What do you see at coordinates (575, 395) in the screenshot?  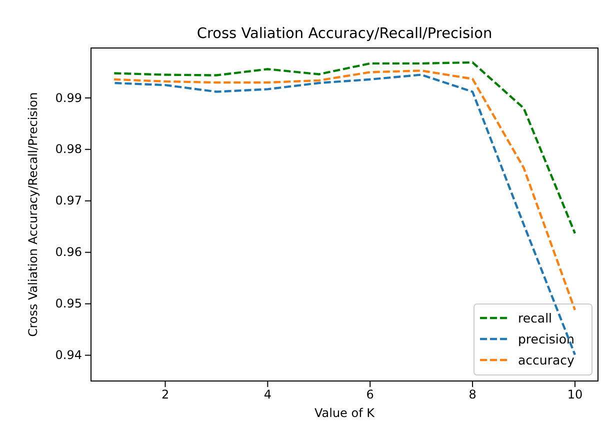 I see `x-tick-label: 10` at bounding box center [575, 395].